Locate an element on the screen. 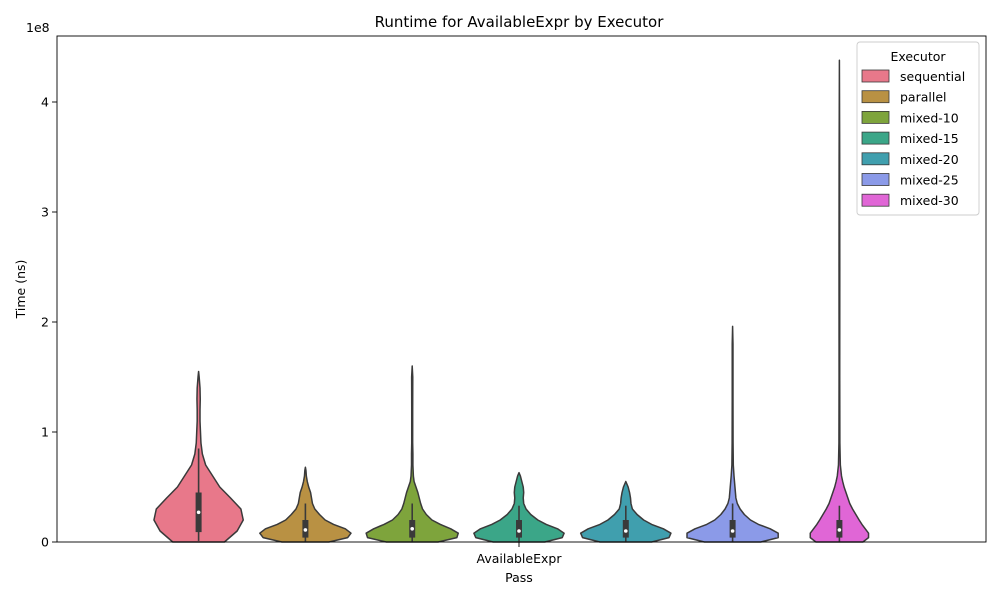 The width and height of the screenshot is (1000, 600). median-dot-sequential is located at coordinates (198, 512).